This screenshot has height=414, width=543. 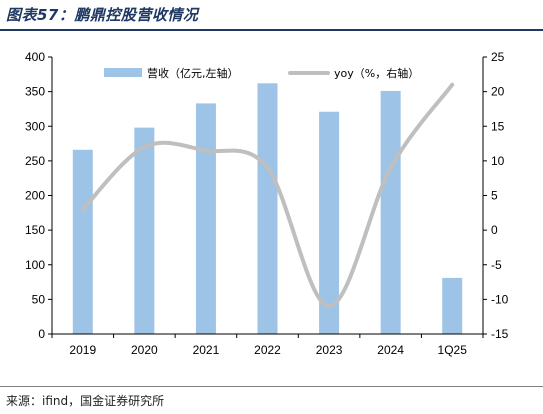 What do you see at coordinates (498, 161) in the screenshot?
I see `right-tick-label: 10` at bounding box center [498, 161].